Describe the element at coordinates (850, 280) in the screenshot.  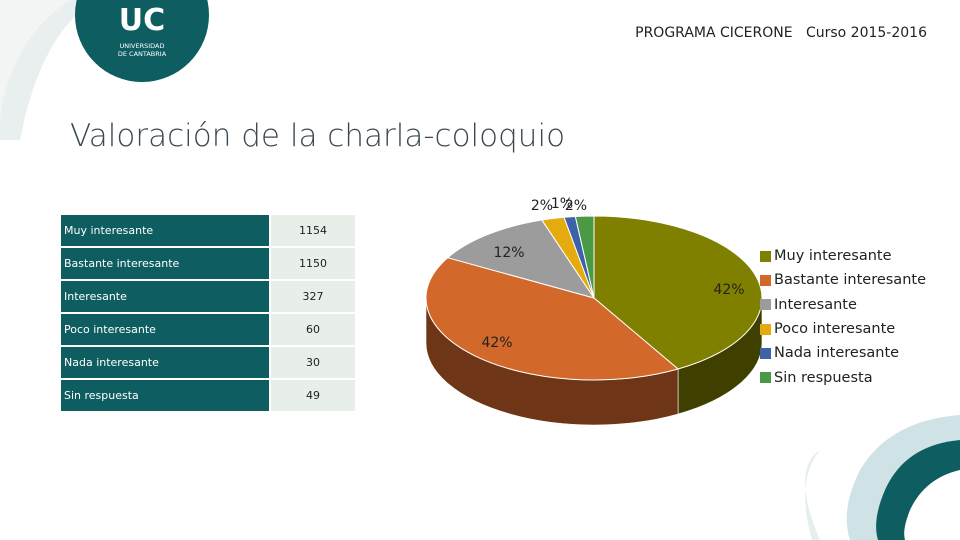
I see `legend-label: Bastante interesante` at that location.